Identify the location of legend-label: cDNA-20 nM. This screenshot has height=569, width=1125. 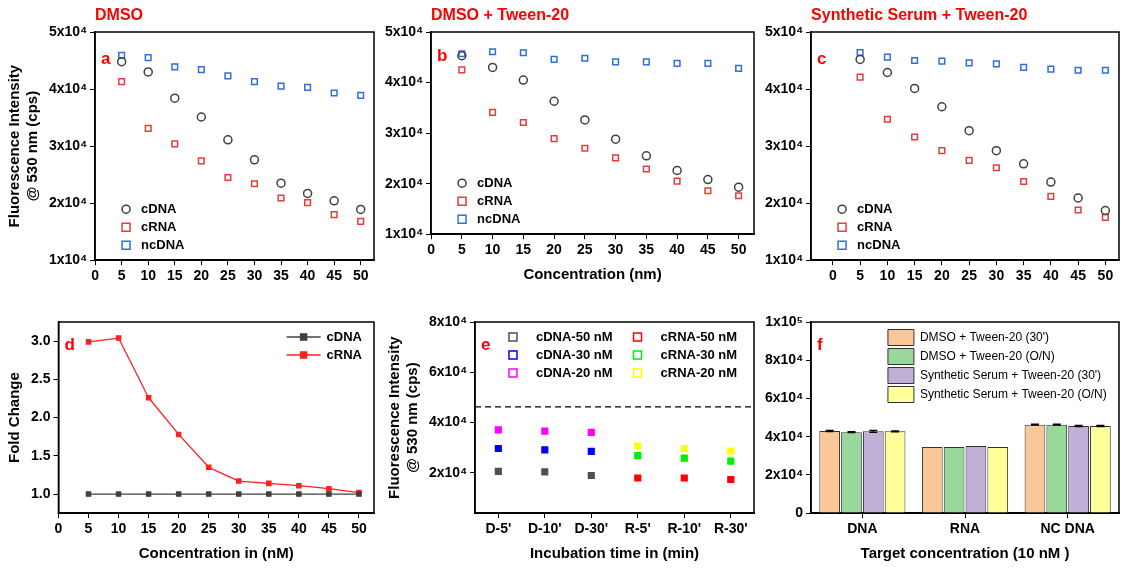
(574, 372).